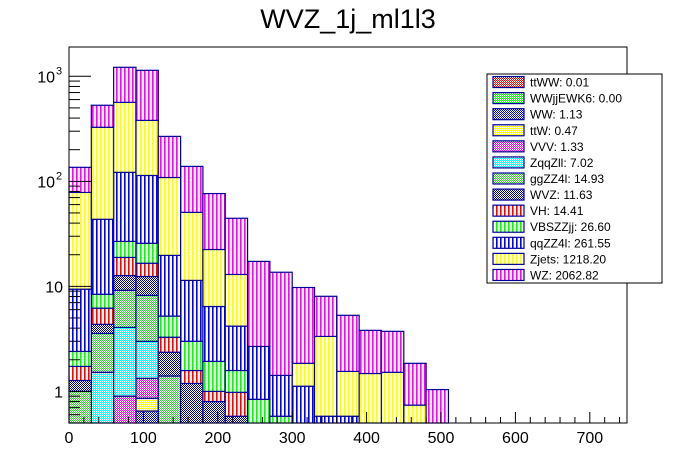  I want to click on bar-ggZZ4l-bin1, so click(102, 352).